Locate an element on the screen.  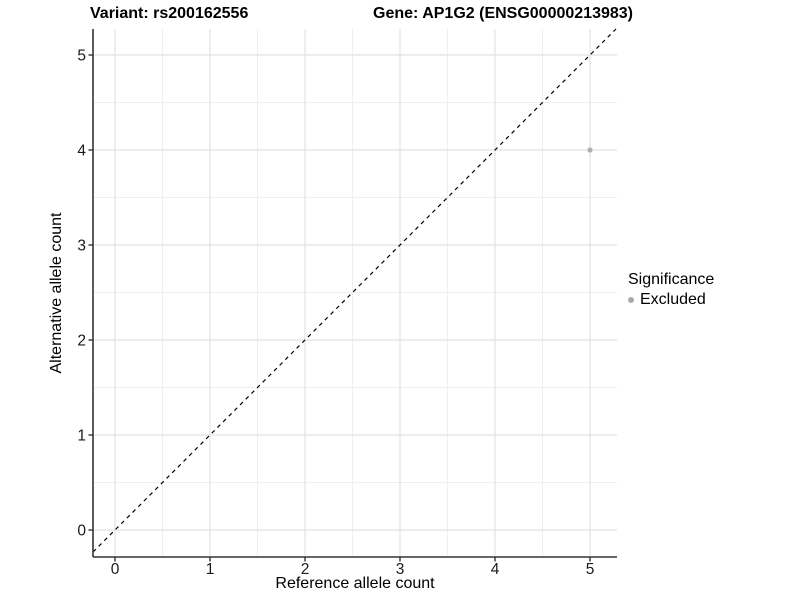
legend-title: Significance is located at coordinates (671, 279).